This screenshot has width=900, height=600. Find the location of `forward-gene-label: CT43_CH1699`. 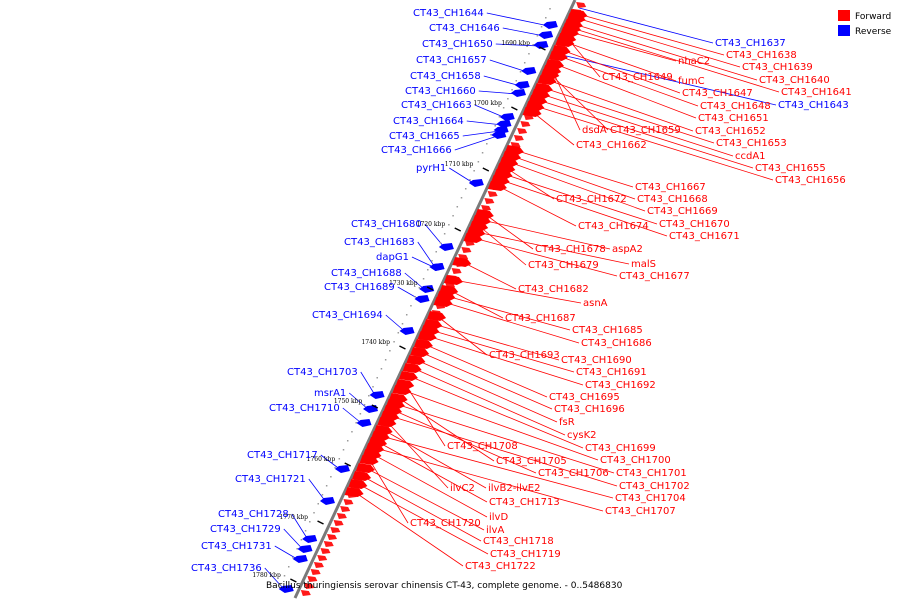

forward-gene-label: CT43_CH1699 is located at coordinates (620, 448).